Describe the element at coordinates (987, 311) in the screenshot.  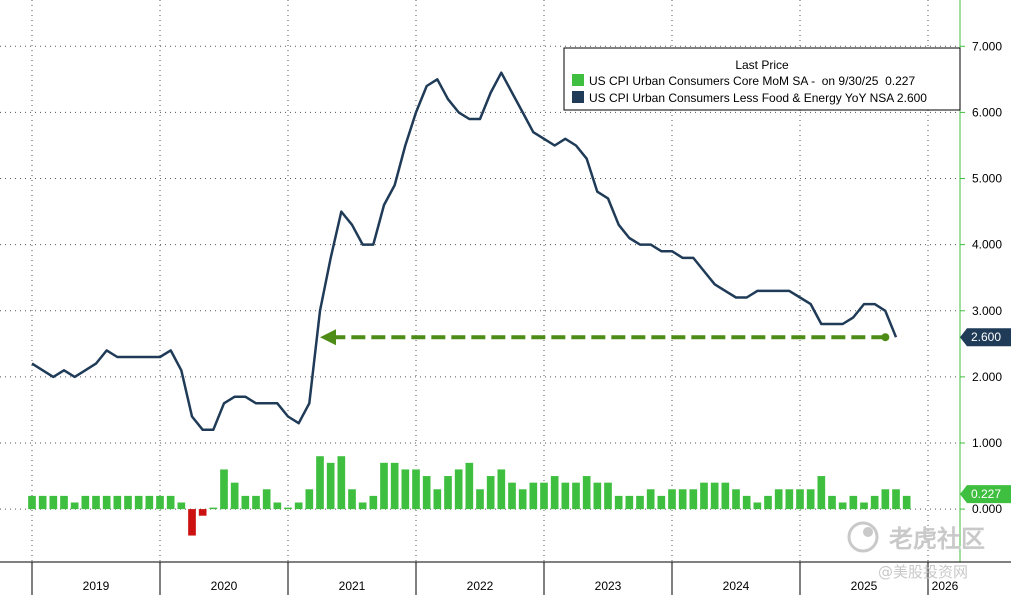
I see `y-tick-label: 3.000` at that location.